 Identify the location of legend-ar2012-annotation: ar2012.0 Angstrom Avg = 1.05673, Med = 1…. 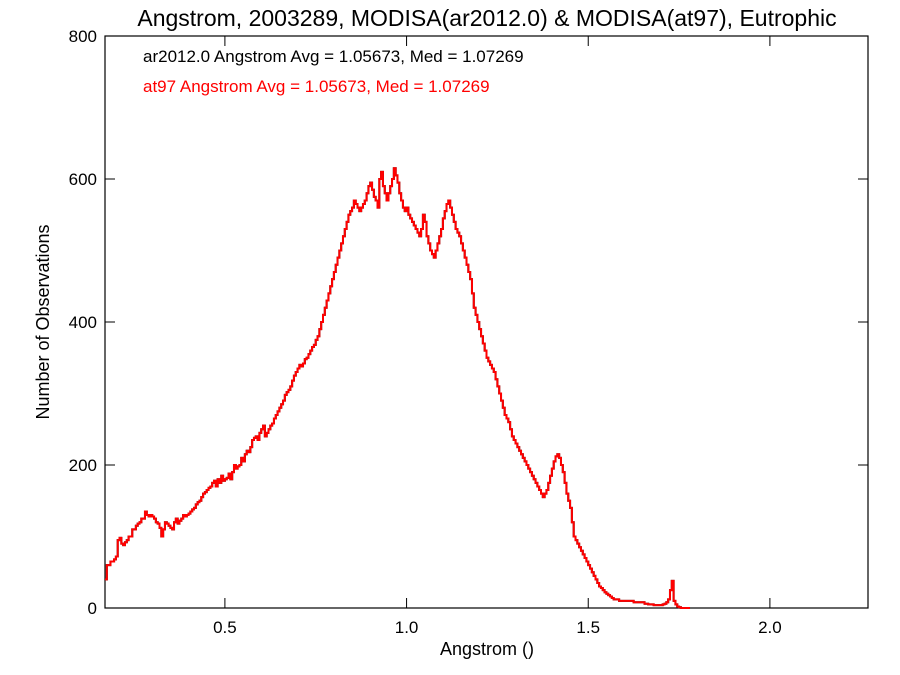
(333, 56).